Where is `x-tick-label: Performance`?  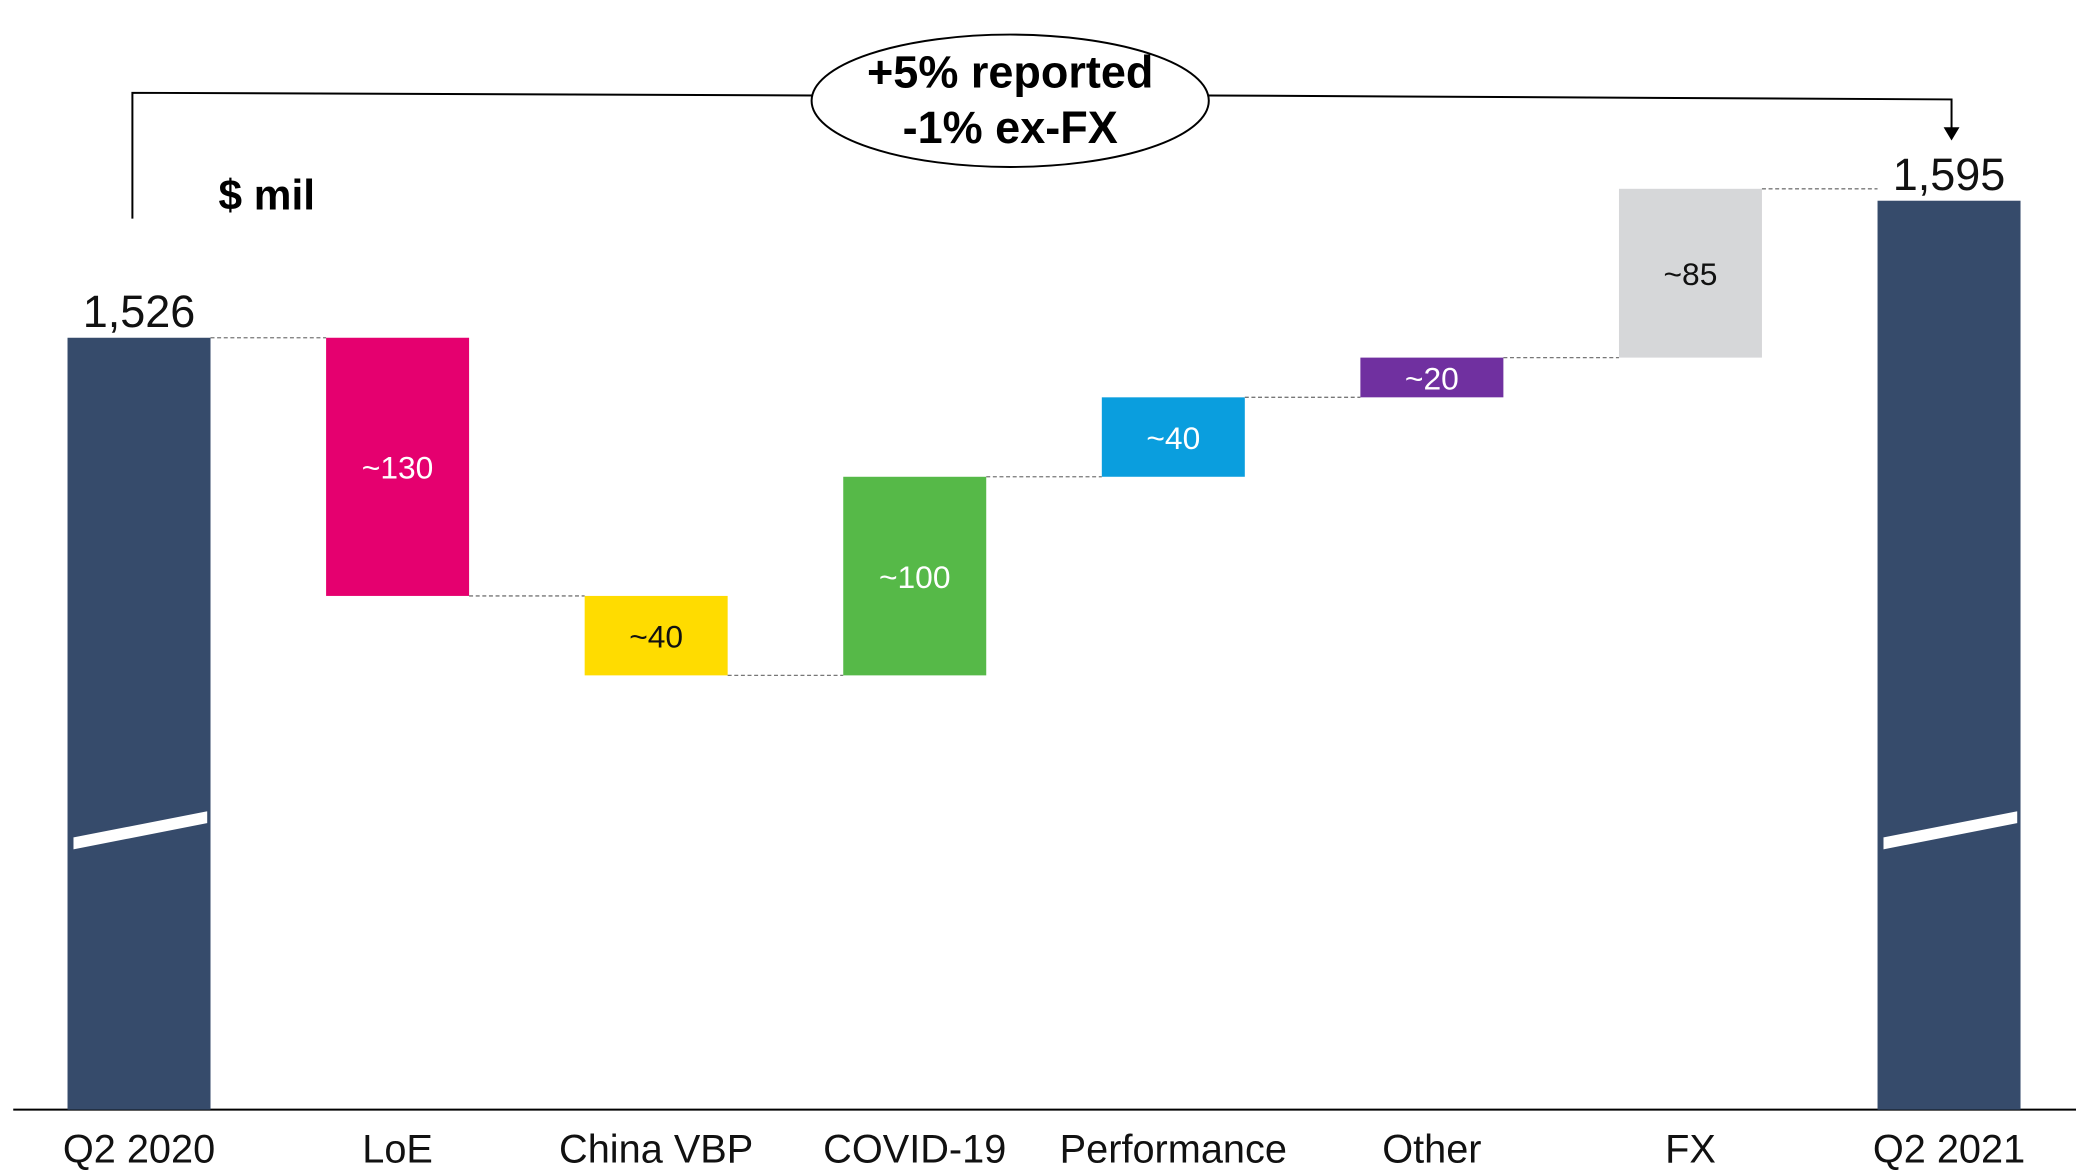
x-tick-label: Performance is located at coordinates (1173, 1150).